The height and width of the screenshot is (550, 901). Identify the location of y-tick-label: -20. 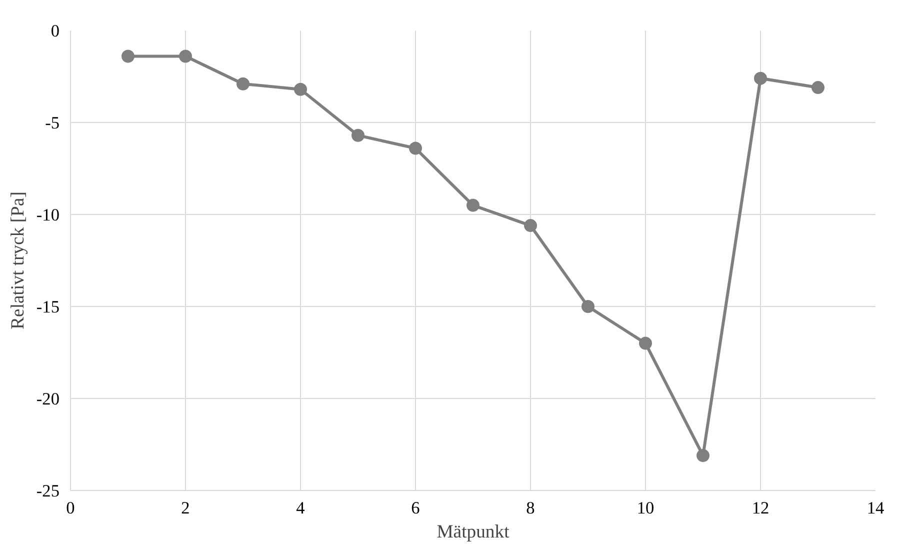
(48, 399).